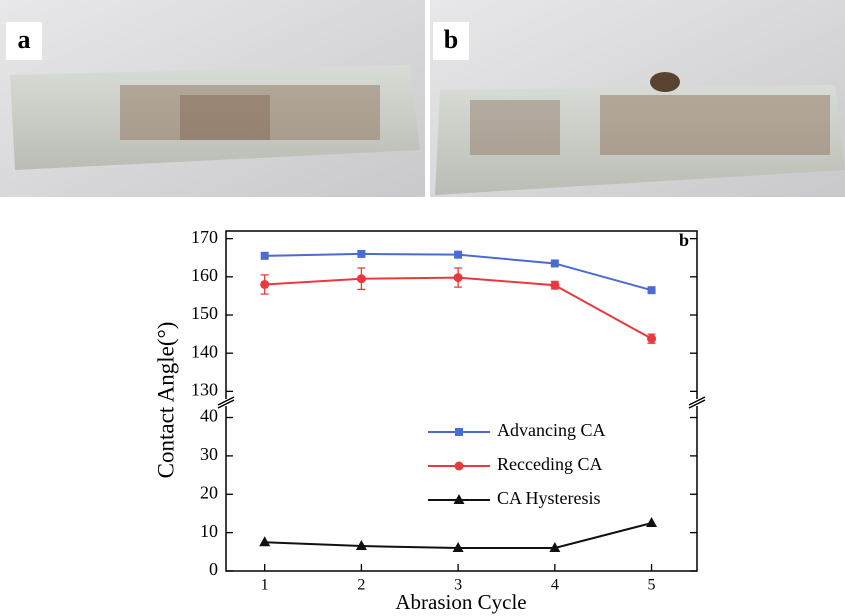 This screenshot has width=845, height=616. What do you see at coordinates (209, 531) in the screenshot?
I see `y-tick-label: 10` at bounding box center [209, 531].